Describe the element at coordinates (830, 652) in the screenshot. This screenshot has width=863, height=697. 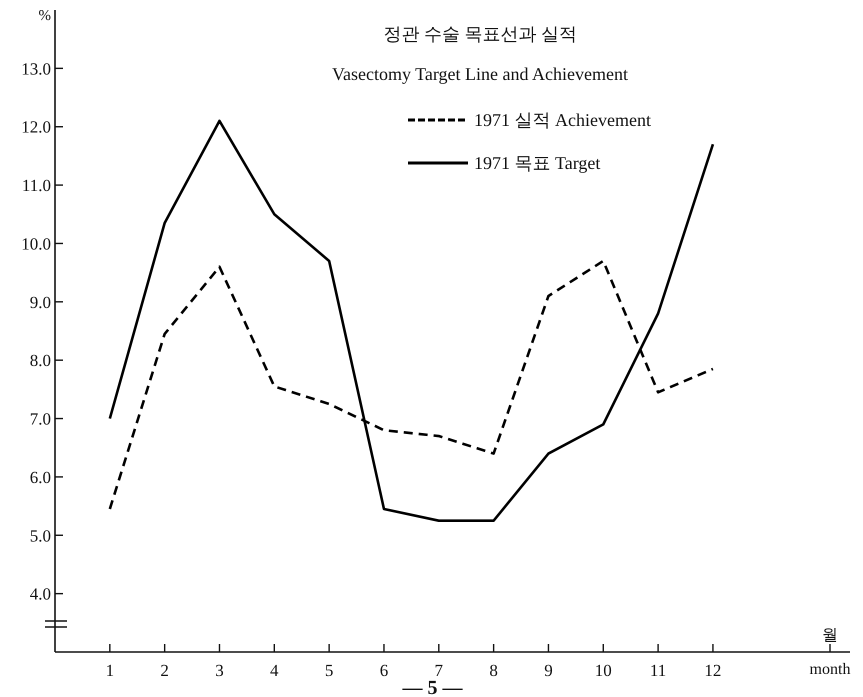
I see `x-axis-title: 월 month` at that location.